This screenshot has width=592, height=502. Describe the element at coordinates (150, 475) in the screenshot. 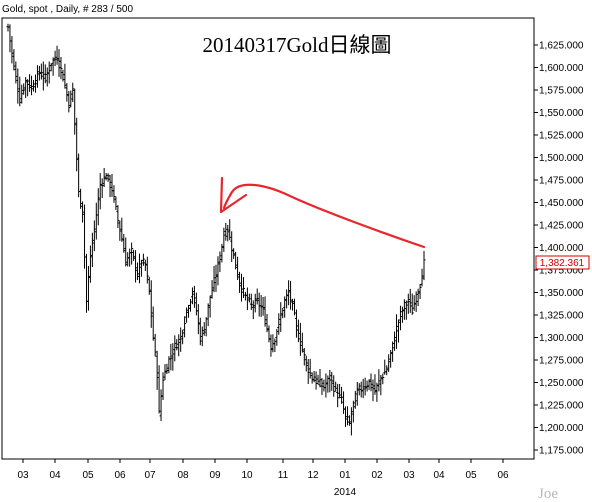

I see `x-tick-label: 07` at that location.